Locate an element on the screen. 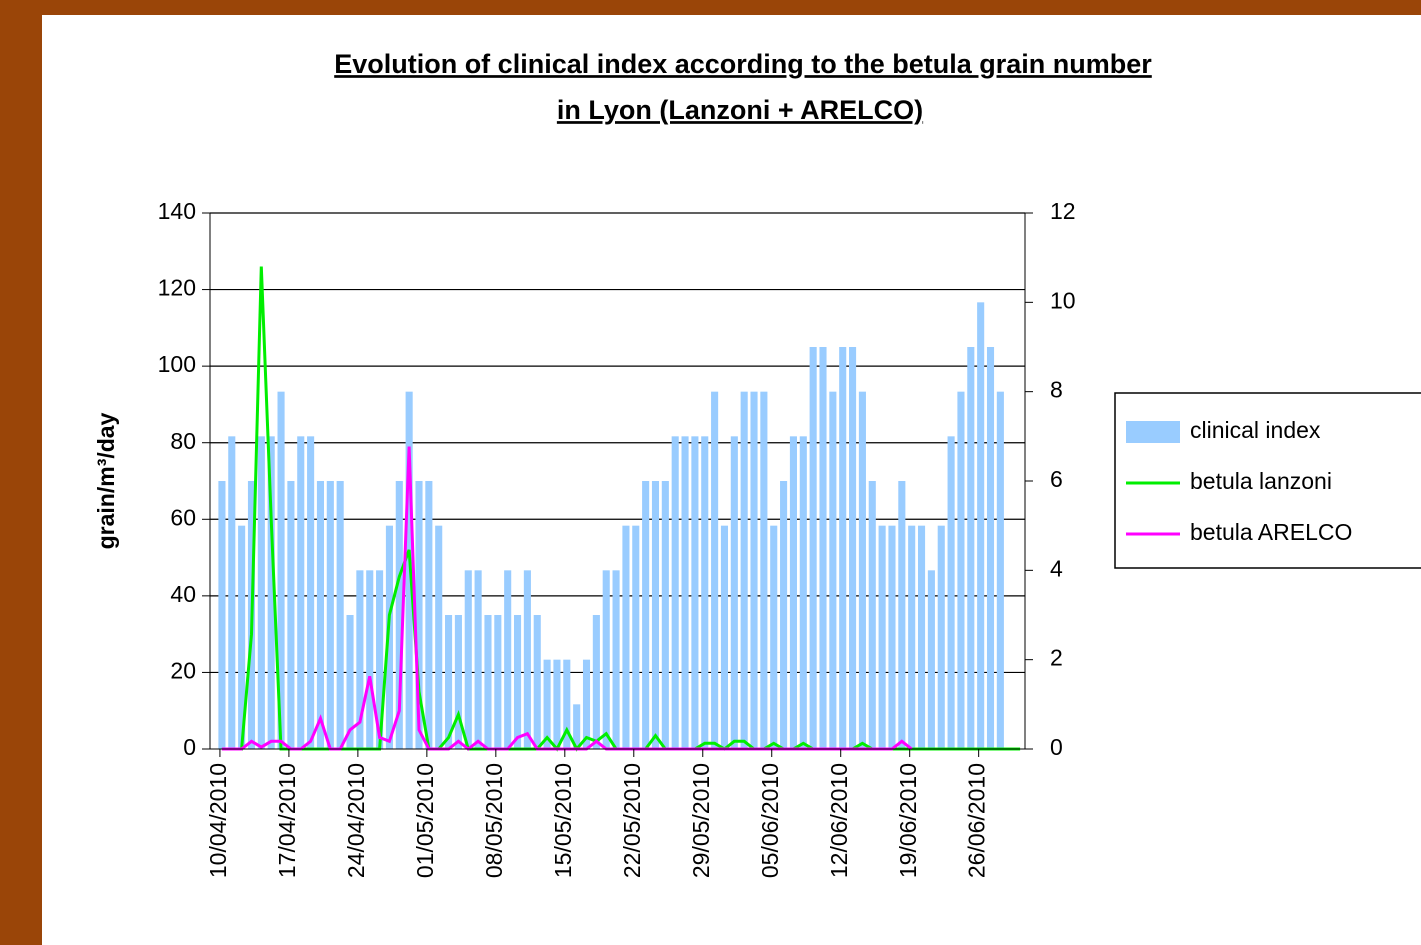 Image resolution: width=1421 pixels, height=945 pixels. legend-label: betula lanzoni is located at coordinates (1261, 481).